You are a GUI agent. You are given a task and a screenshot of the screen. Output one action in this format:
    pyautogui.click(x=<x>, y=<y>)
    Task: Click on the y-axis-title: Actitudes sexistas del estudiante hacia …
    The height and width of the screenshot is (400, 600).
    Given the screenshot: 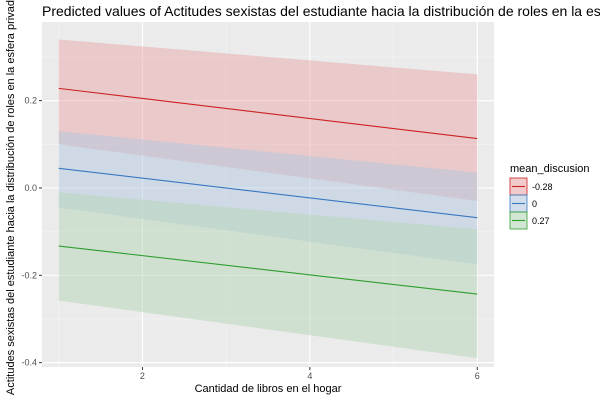 What is the action you would take?
    pyautogui.click(x=11, y=197)
    